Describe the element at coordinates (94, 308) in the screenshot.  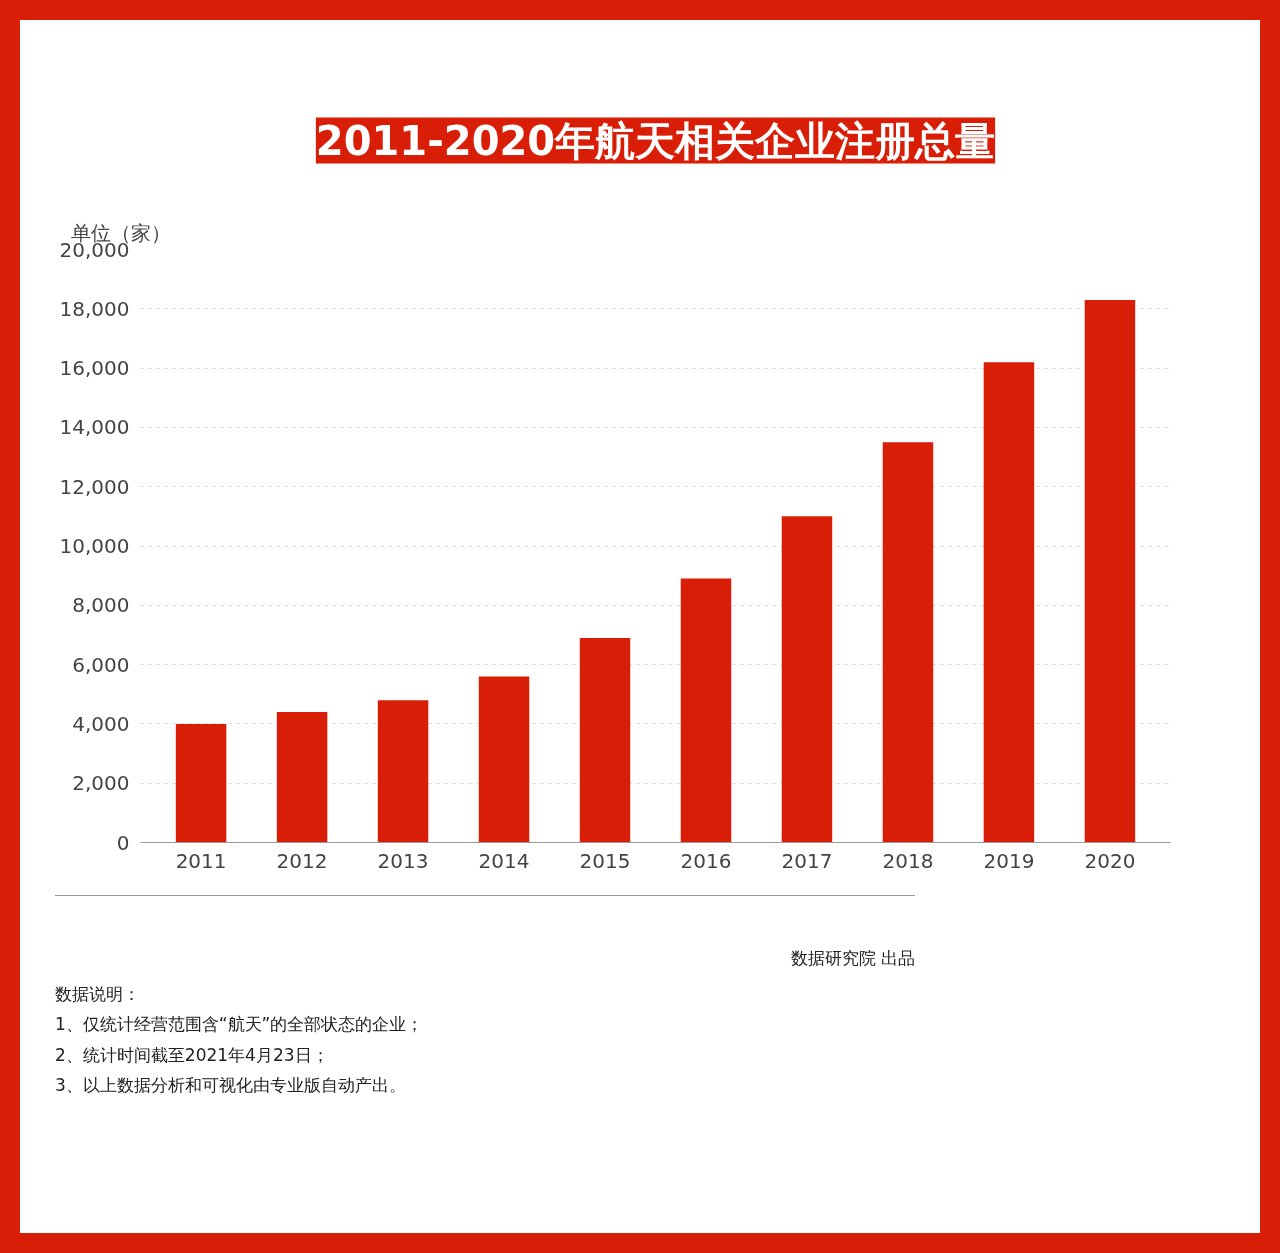
I see `y-tick-label: 18,000` at that location.